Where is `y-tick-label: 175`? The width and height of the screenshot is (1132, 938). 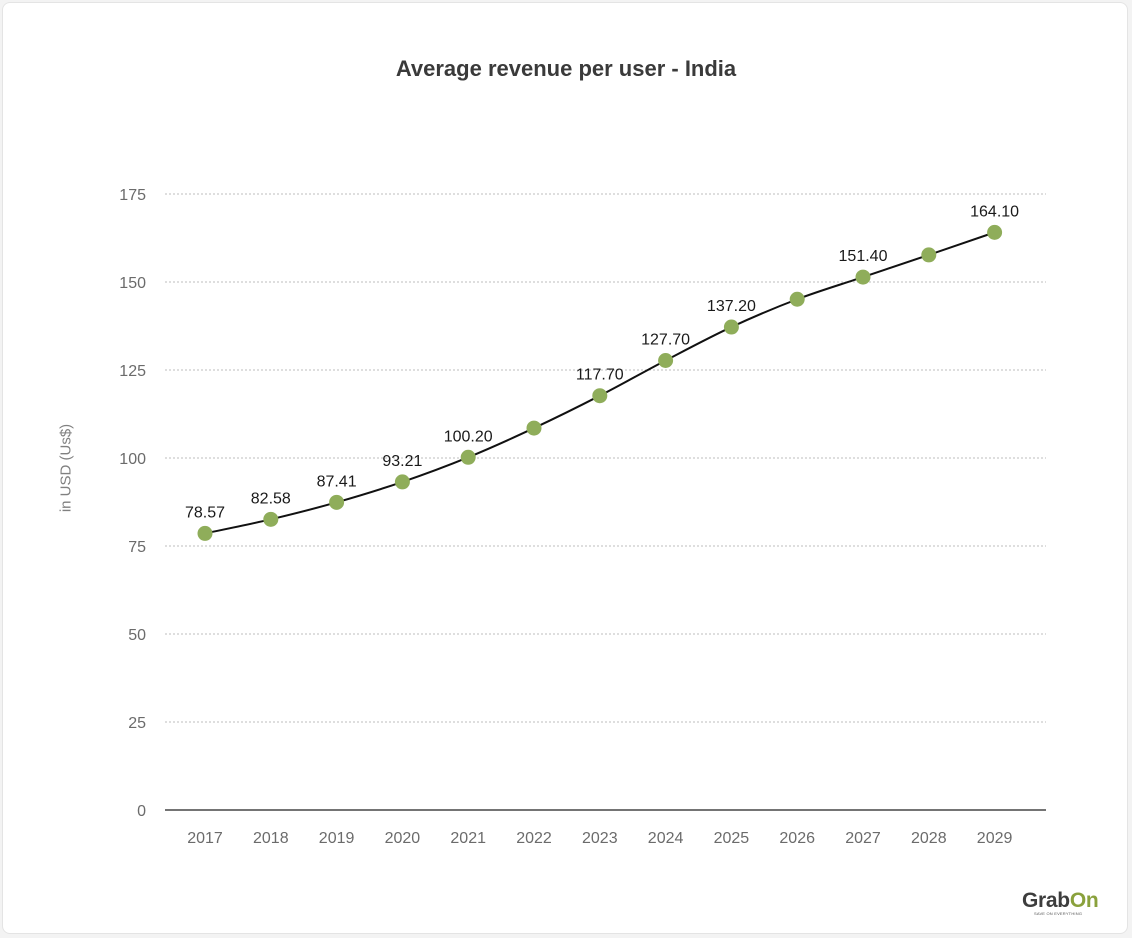 y-tick-label: 175 is located at coordinates (132, 195).